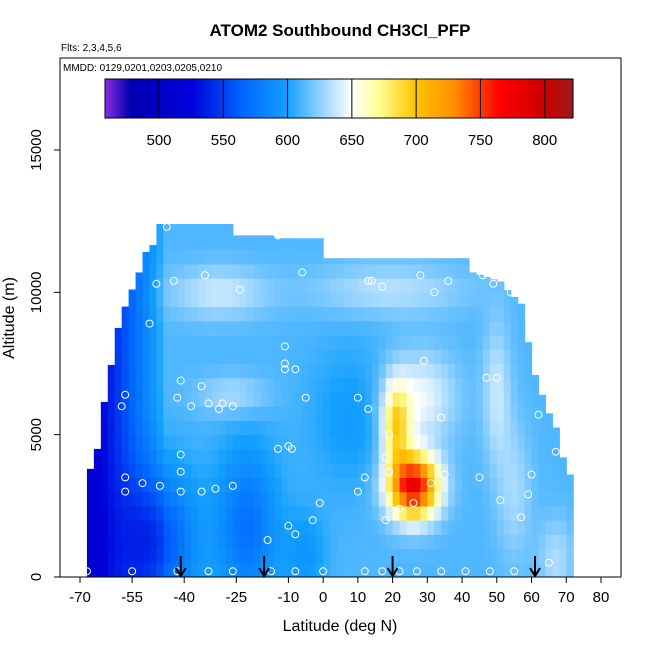 Image resolution: width=650 pixels, height=650 pixels. I want to click on x-tick-label: -10, so click(289, 597).